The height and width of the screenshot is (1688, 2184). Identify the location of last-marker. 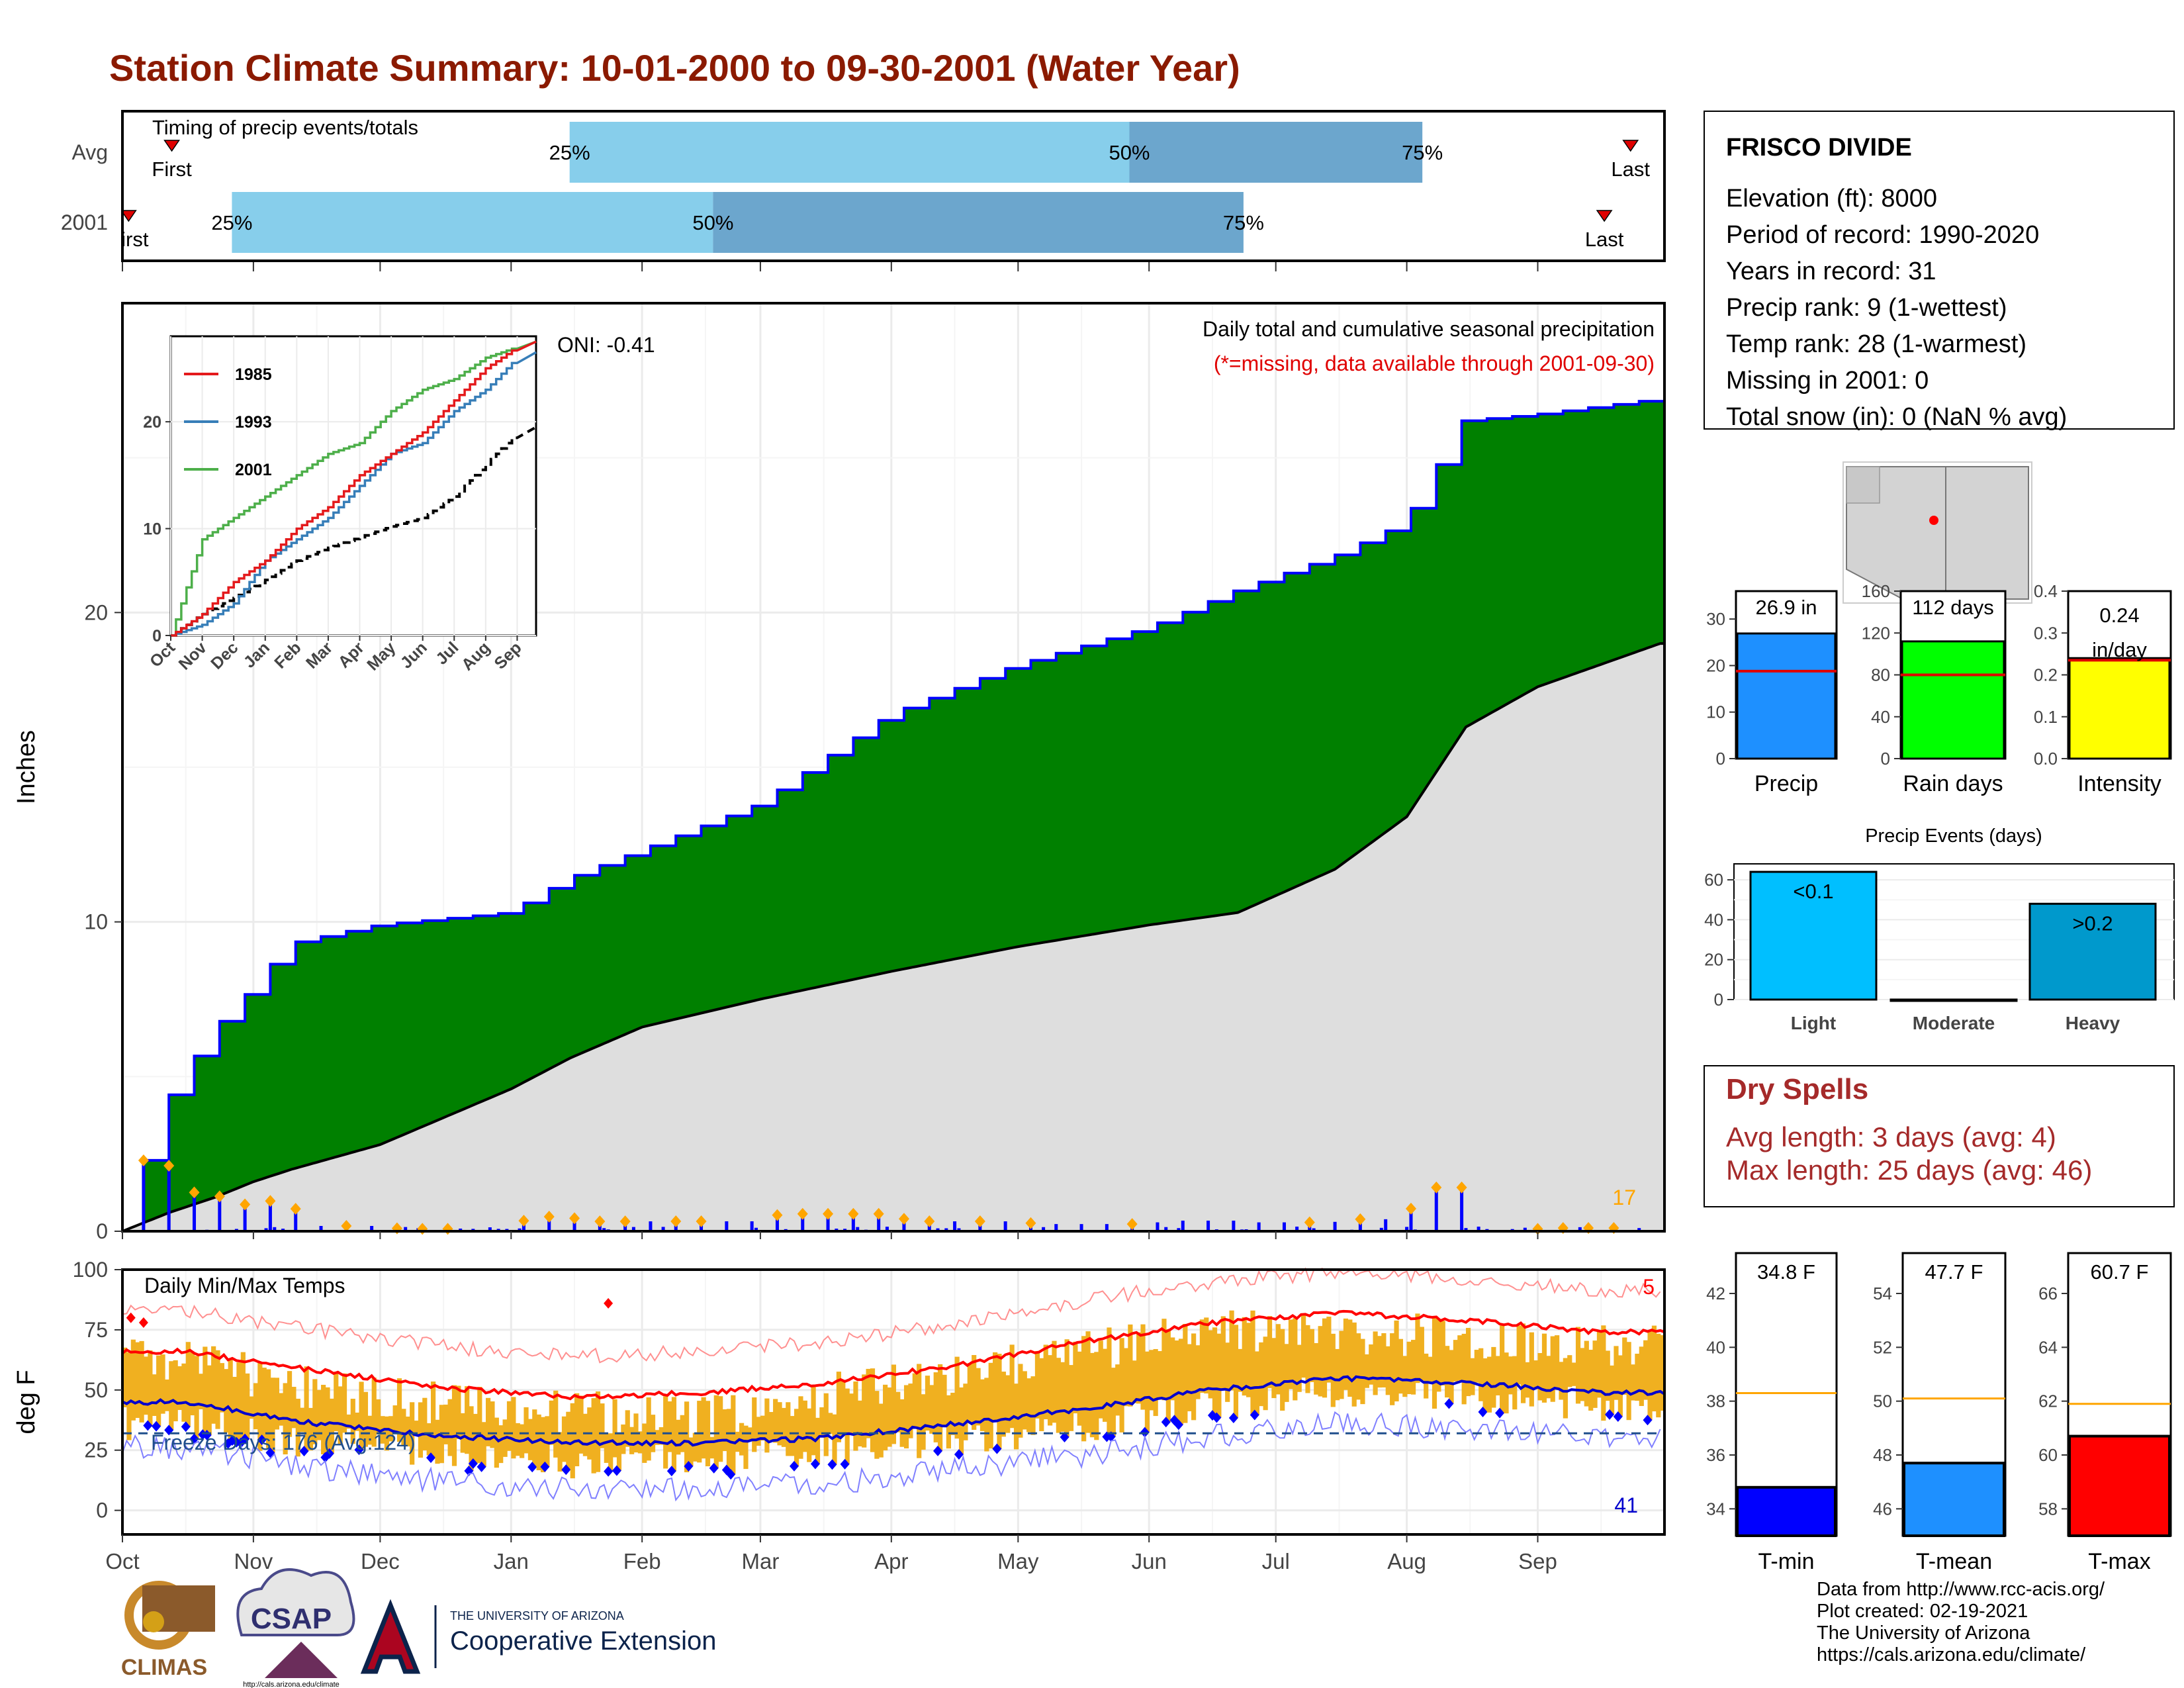
(1630, 146).